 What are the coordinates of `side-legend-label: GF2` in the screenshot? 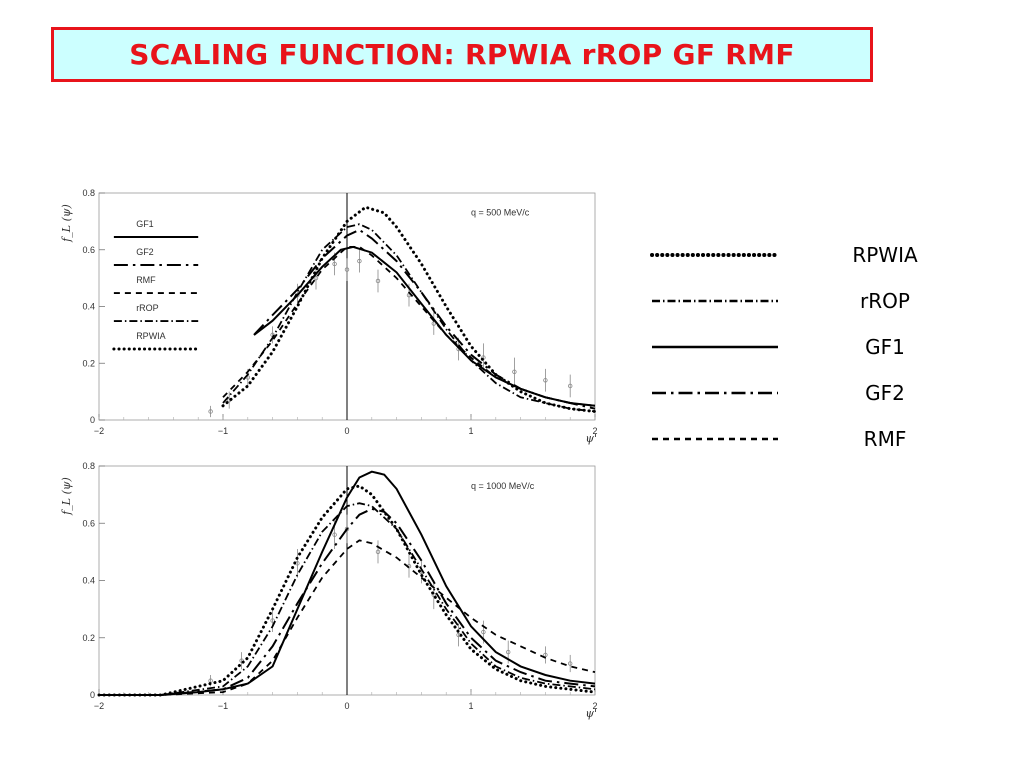 It's located at (885, 393).